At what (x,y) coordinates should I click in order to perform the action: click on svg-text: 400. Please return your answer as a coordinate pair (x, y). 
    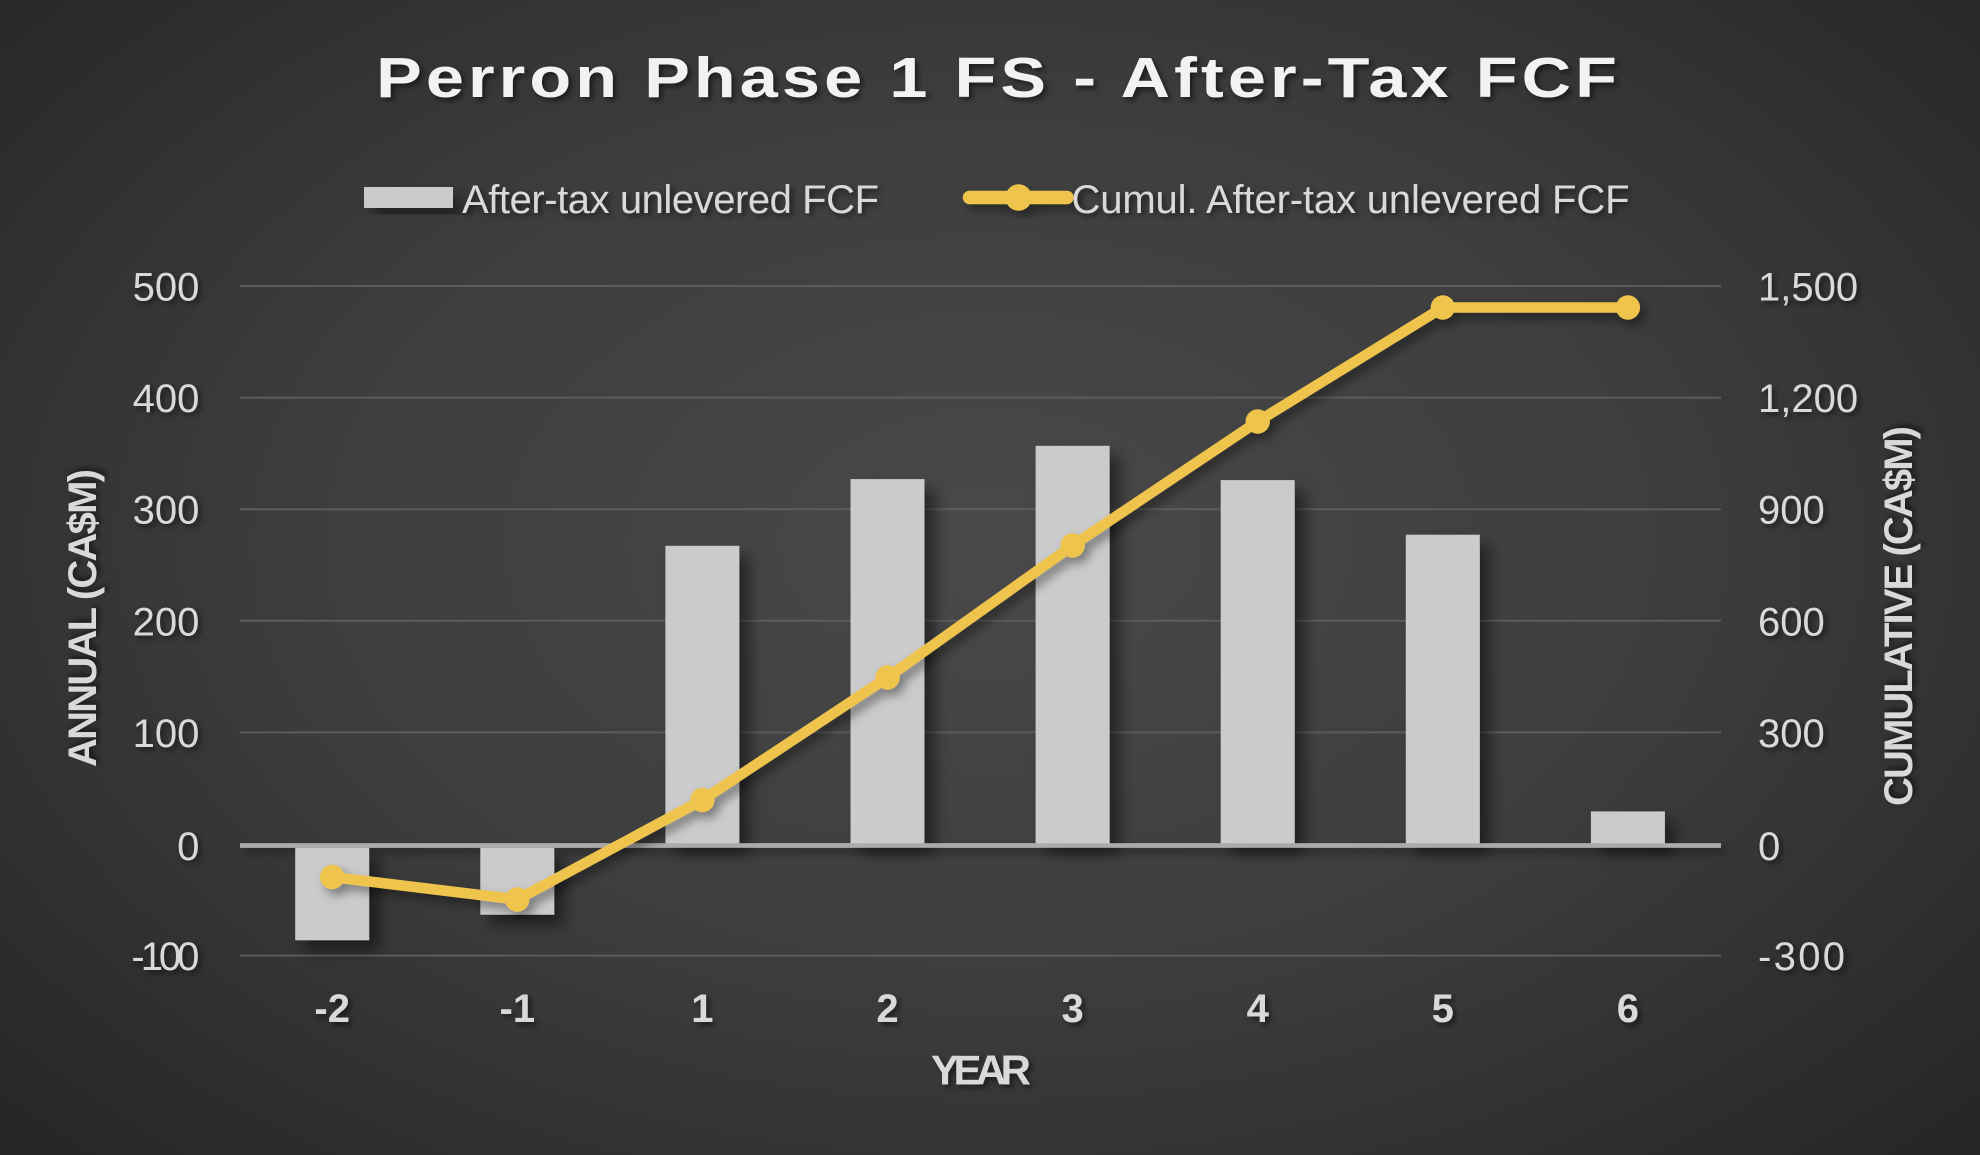
    Looking at the image, I should click on (166, 399).